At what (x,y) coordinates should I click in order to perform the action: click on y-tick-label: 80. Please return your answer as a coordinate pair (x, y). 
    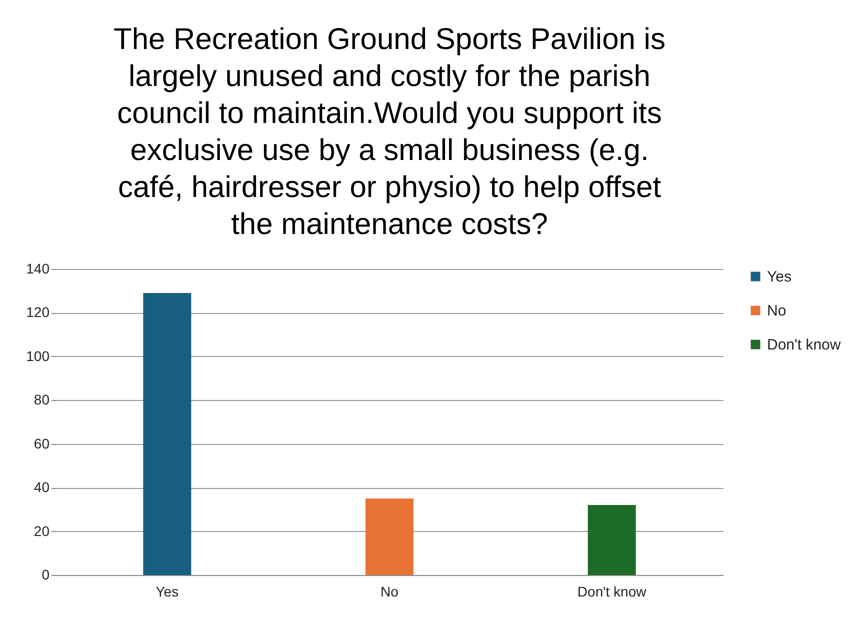
    Looking at the image, I should click on (42, 400).